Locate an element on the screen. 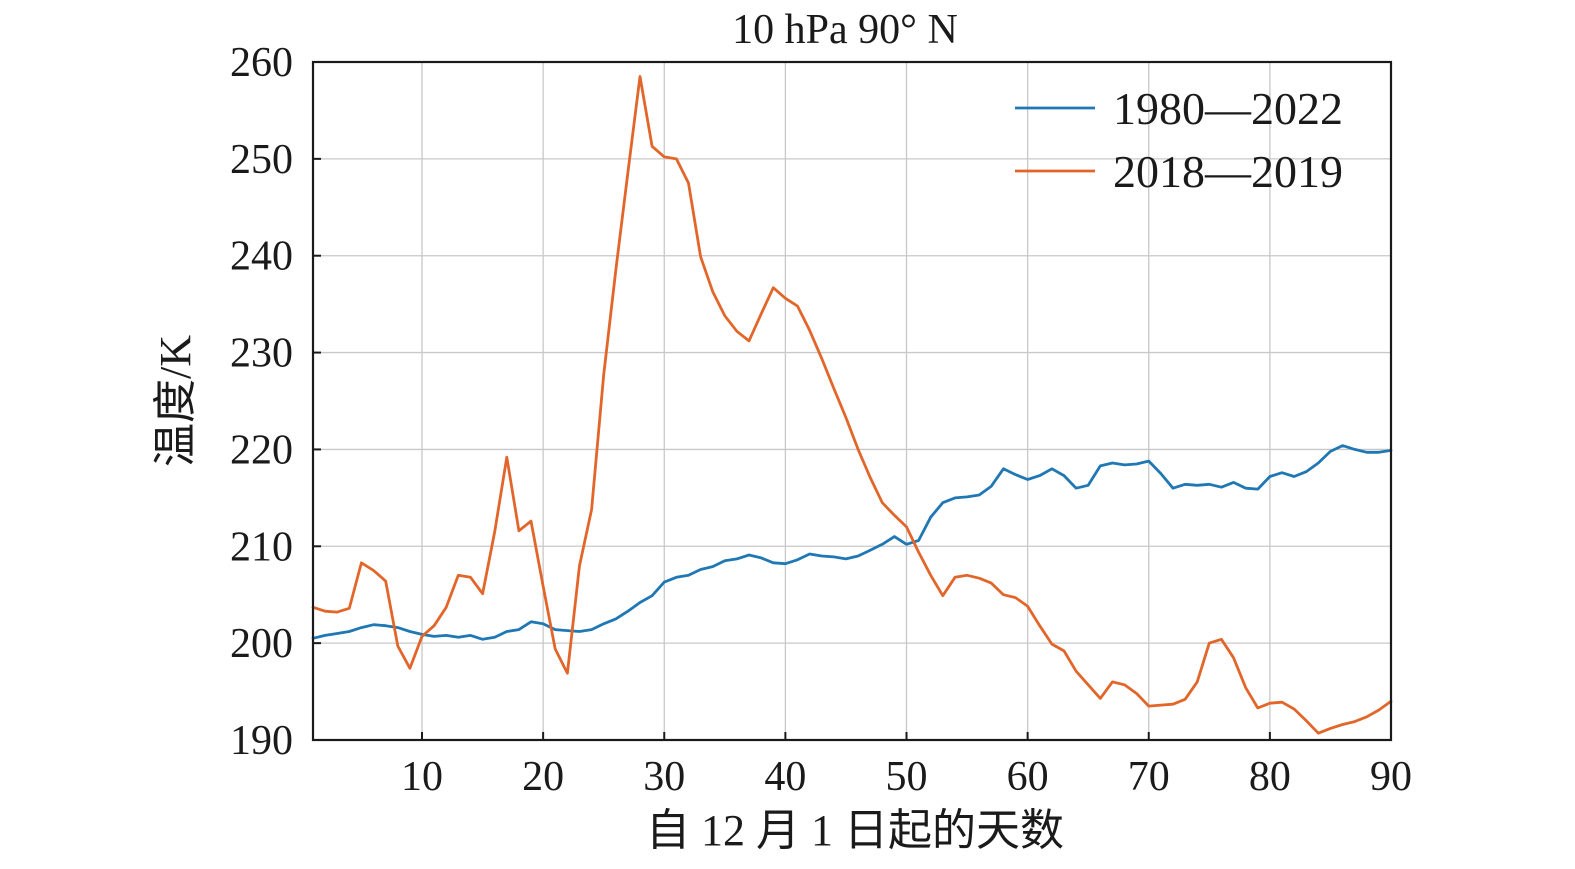  y-tick-label: 210 is located at coordinates (261, 547).